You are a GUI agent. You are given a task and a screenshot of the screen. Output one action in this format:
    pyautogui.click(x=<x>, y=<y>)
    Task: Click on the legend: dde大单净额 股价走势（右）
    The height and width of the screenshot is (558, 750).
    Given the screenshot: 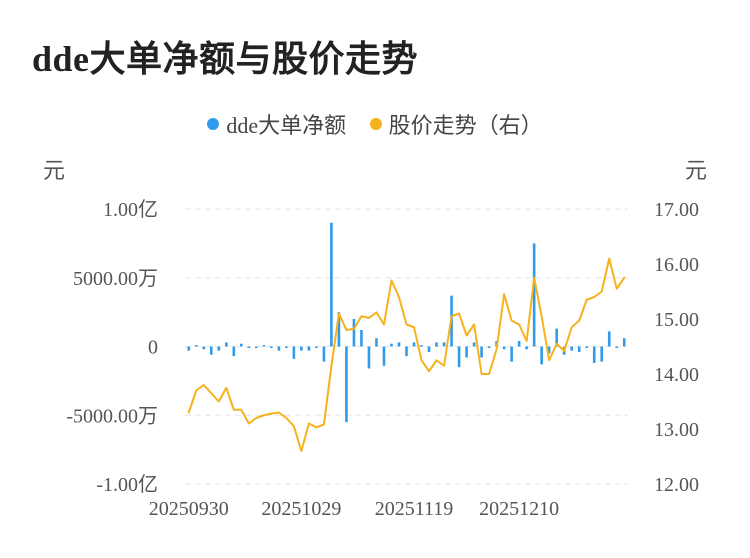 What is the action you would take?
    pyautogui.click(x=375, y=124)
    